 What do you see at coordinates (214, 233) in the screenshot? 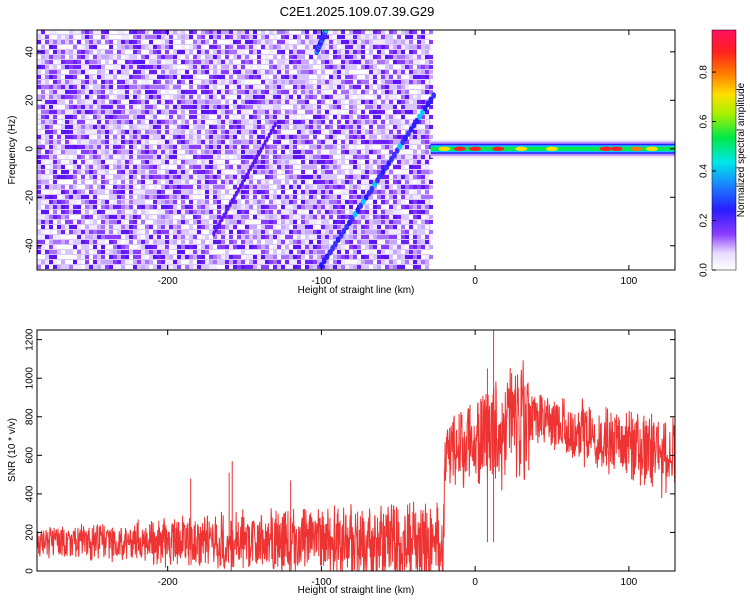
I see `faint-signal-point` at bounding box center [214, 233].